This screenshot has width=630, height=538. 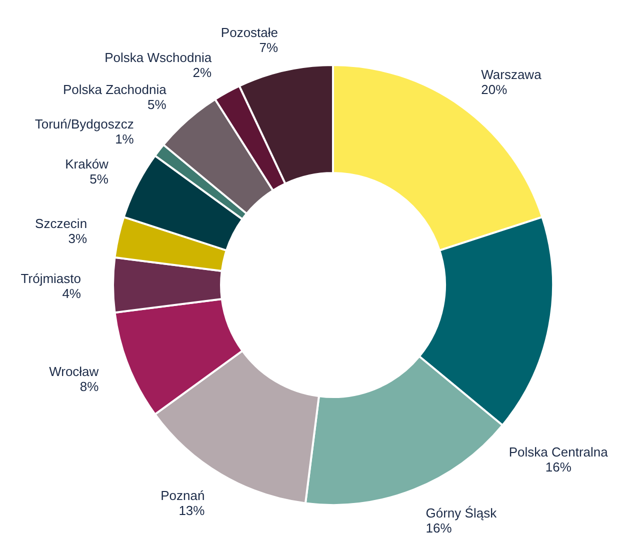 I want to click on data-label: 4%, so click(x=72, y=293).